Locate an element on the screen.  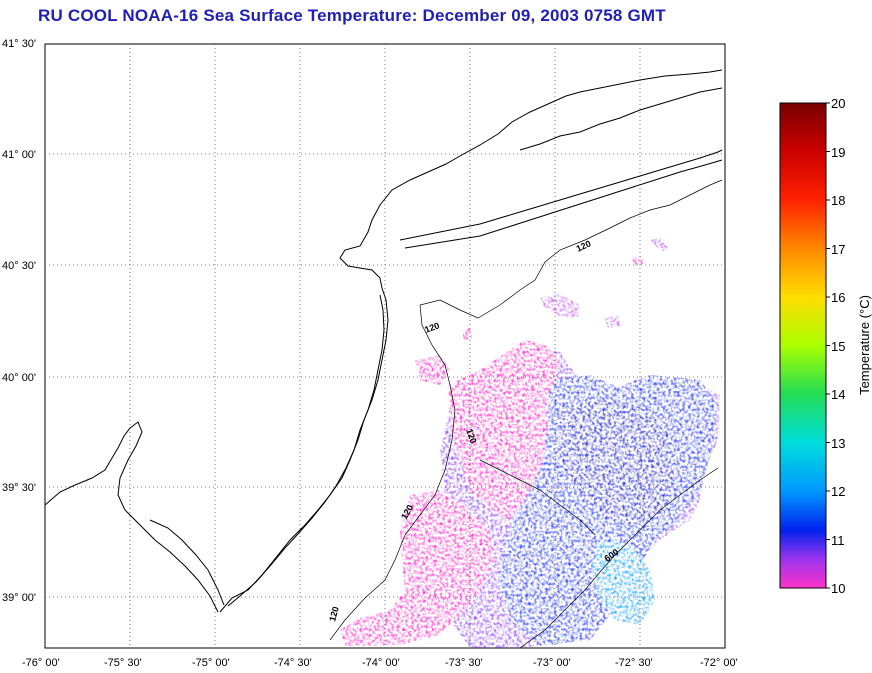
lon-tick-label: -74° 30' is located at coordinates (293, 663).